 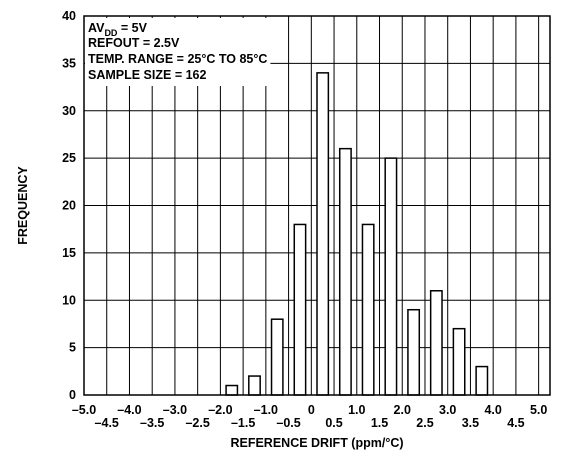 What do you see at coordinates (132, 28) in the screenshot?
I see `annotation-supply-suffix: = 5V` at bounding box center [132, 28].